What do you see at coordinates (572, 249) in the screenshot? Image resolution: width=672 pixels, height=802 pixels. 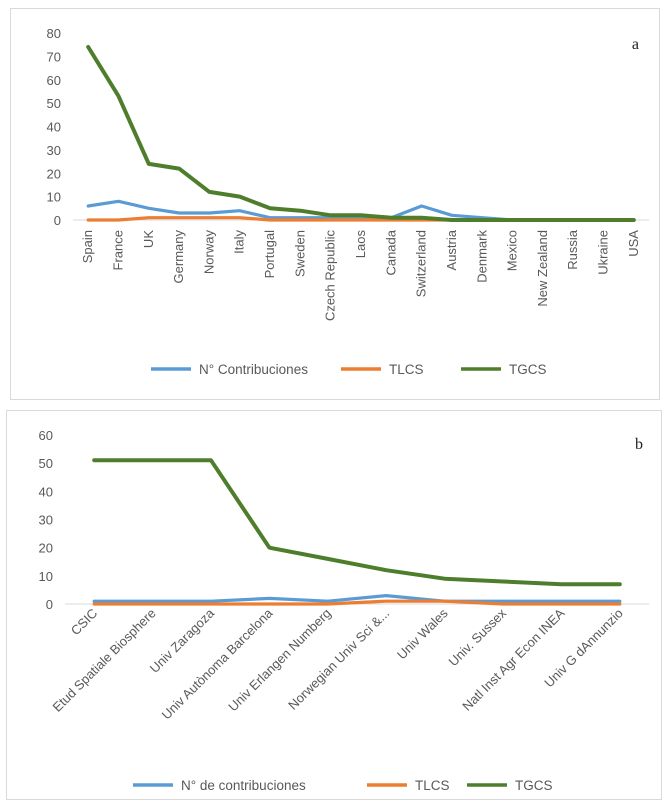 I see `x-tick-label: Russia` at bounding box center [572, 249].